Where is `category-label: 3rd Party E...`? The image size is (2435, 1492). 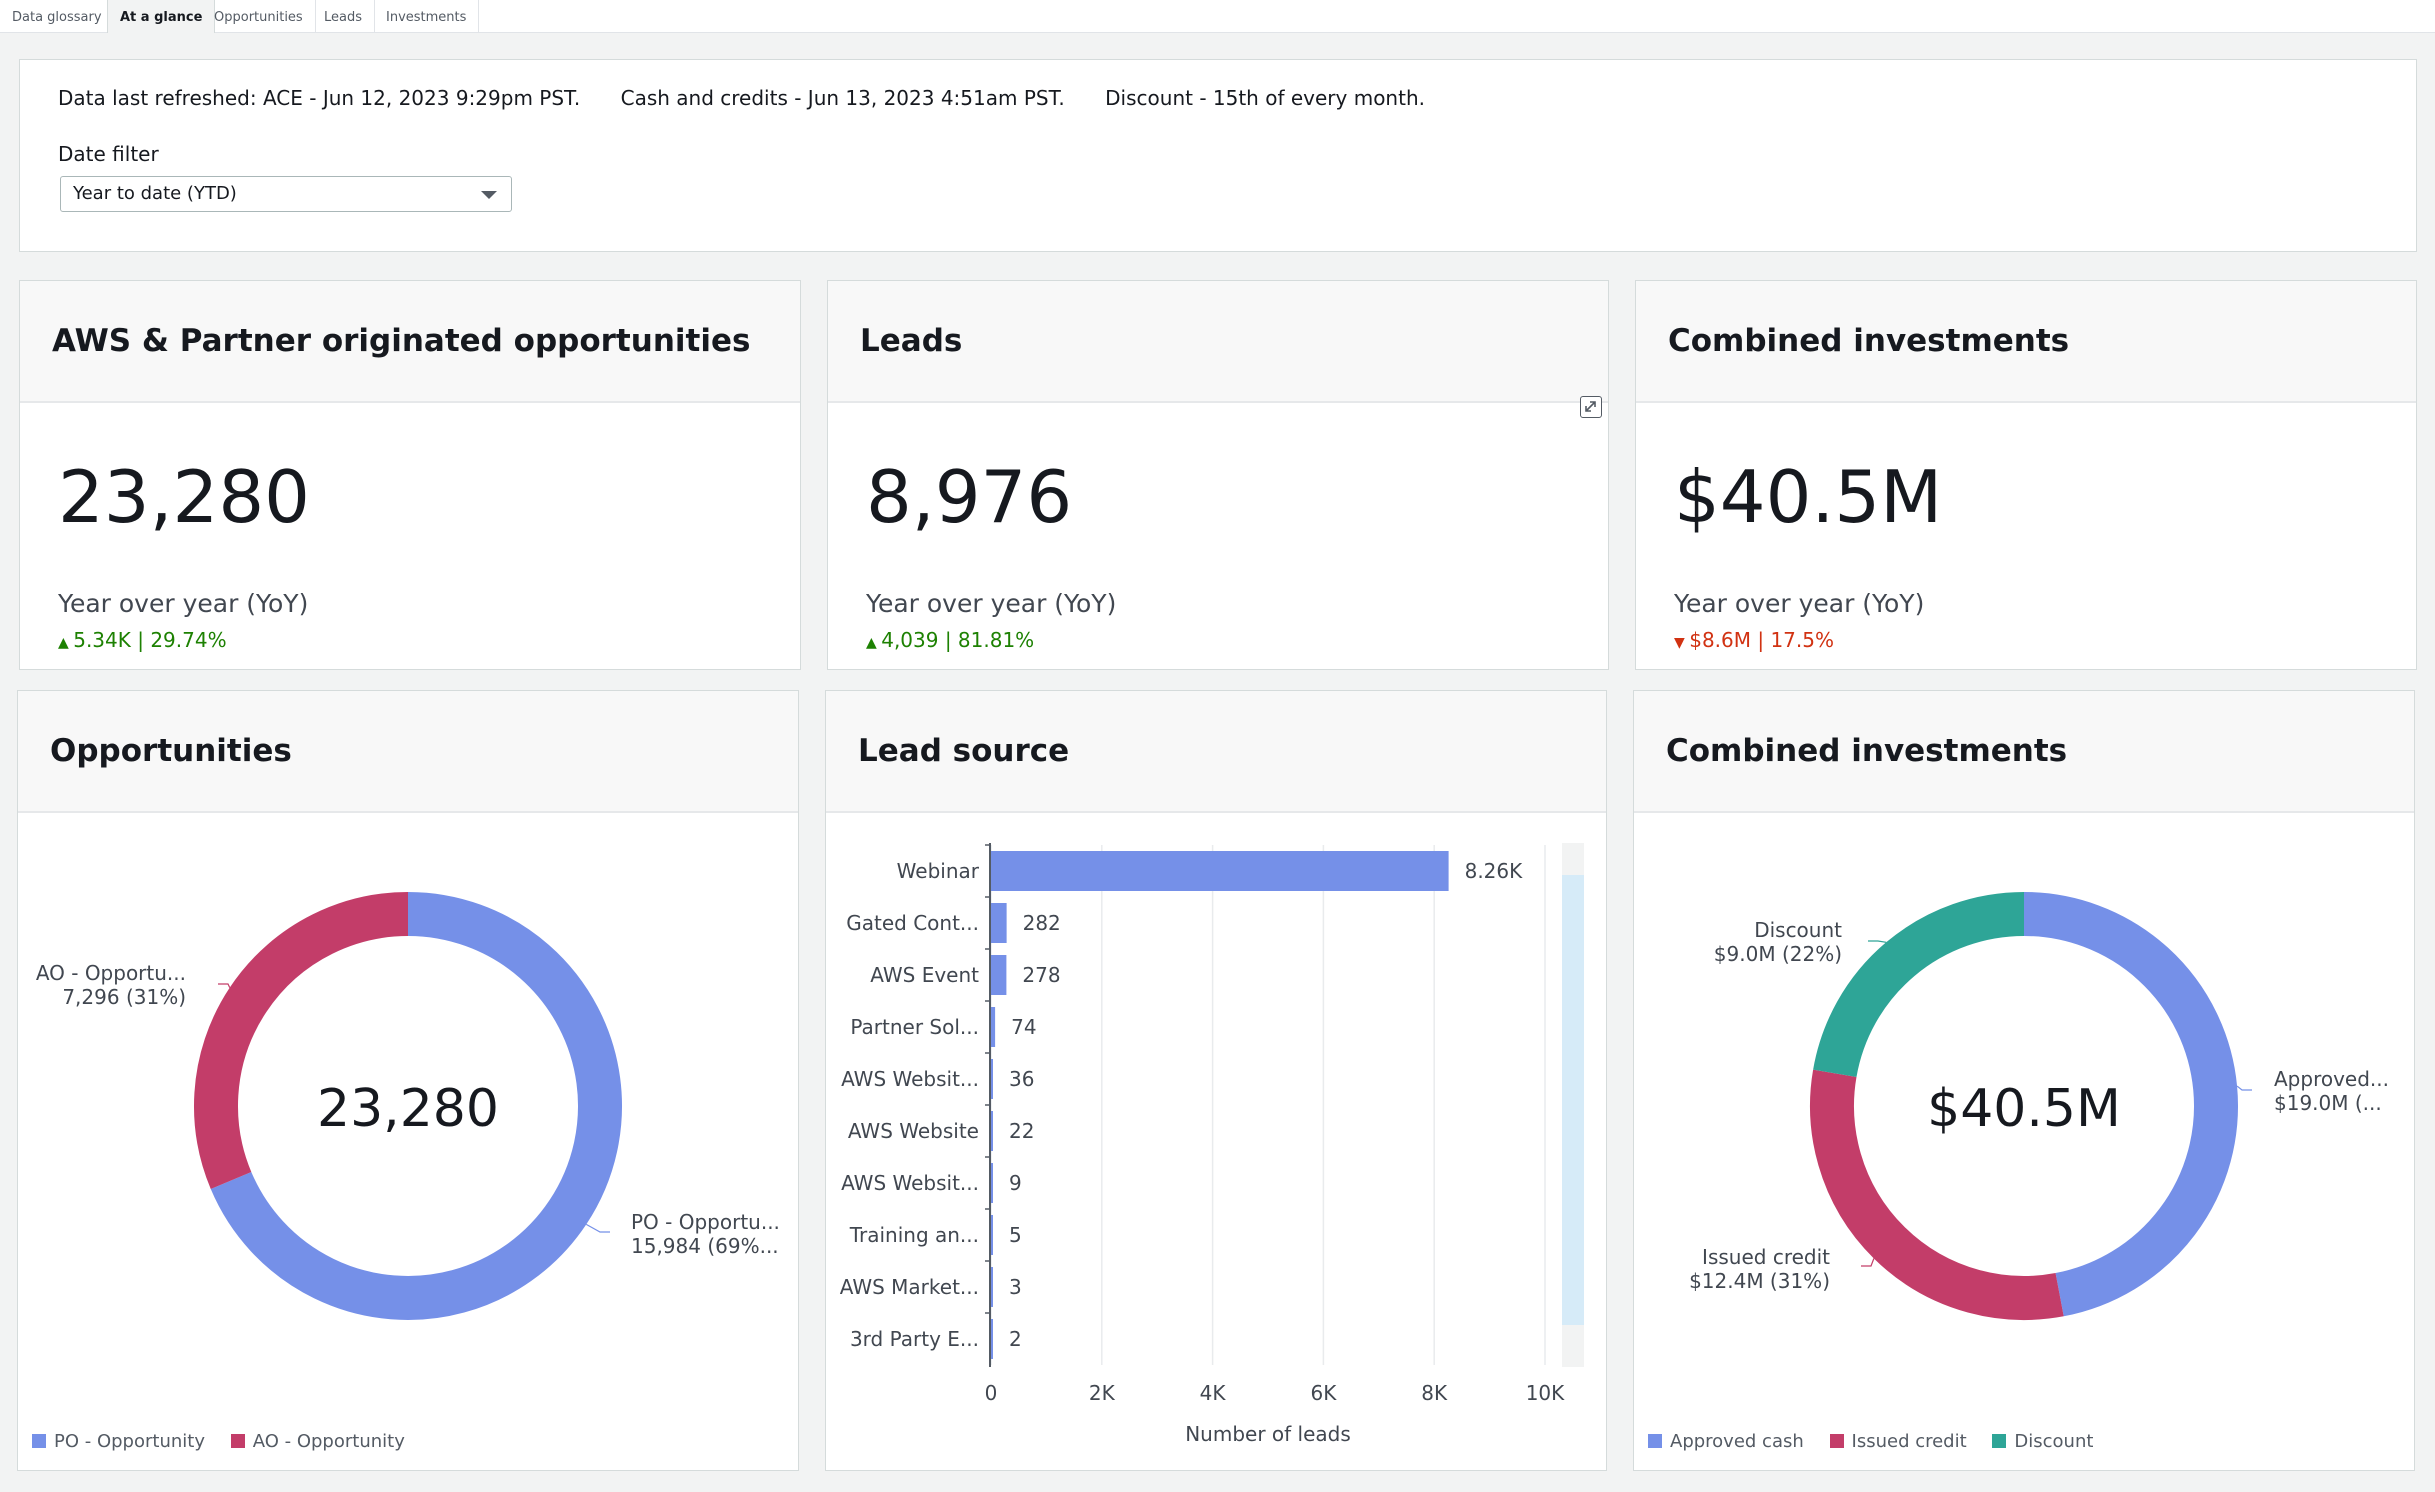 category-label: 3rd Party E... is located at coordinates (914, 1339).